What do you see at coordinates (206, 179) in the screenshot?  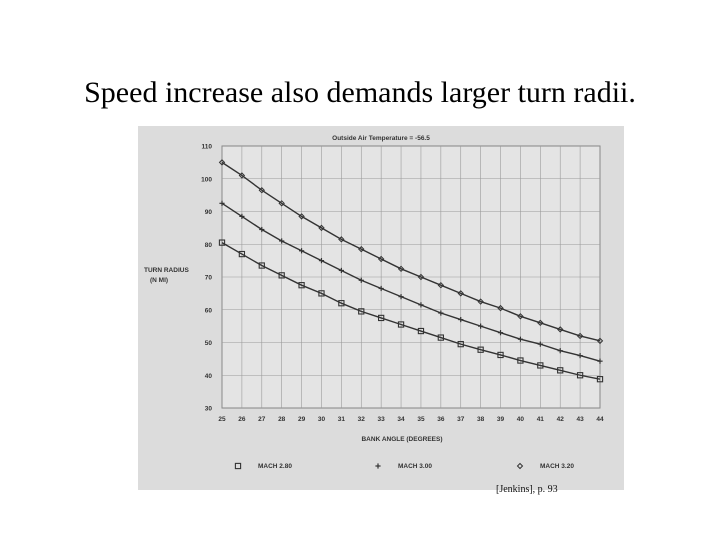 I see `y-tick-label: 100` at bounding box center [206, 179].